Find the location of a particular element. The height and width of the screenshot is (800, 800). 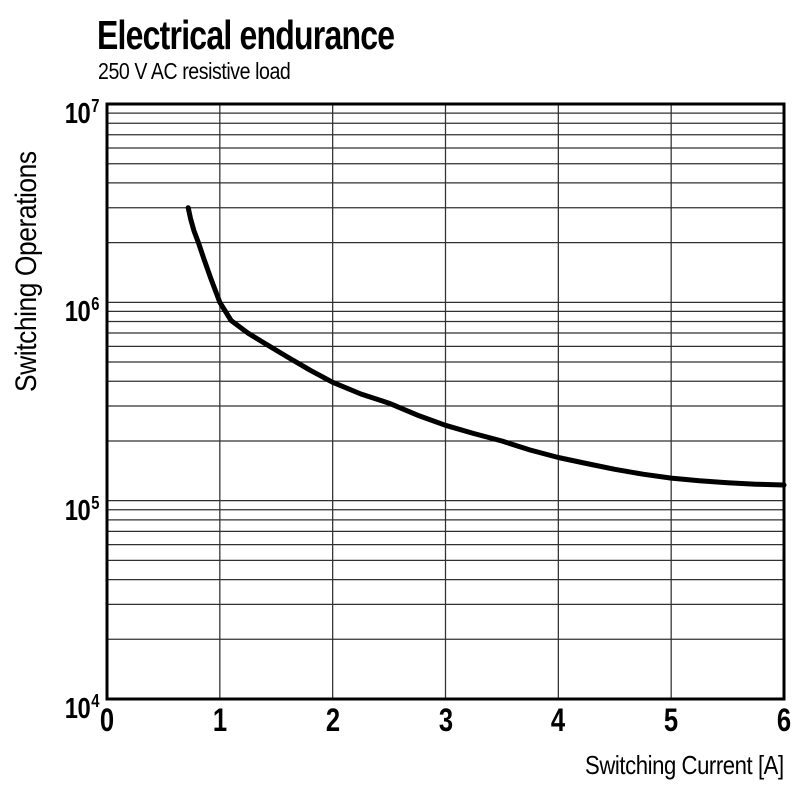

y-tick-label: 10⁴ is located at coordinates (82, 708).